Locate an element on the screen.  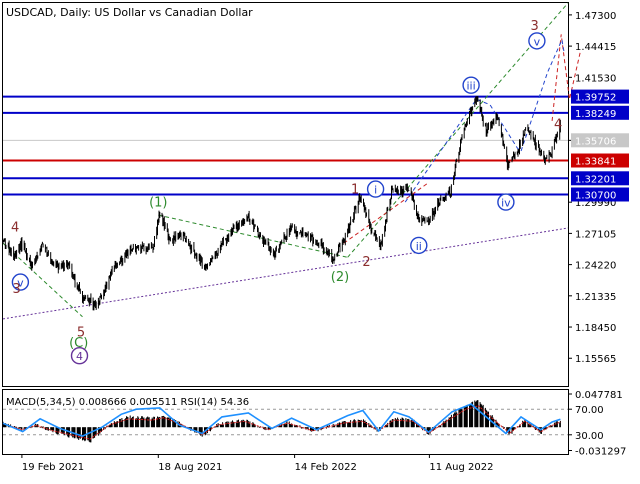
wave-label-5: 4 is located at coordinates (79, 356).